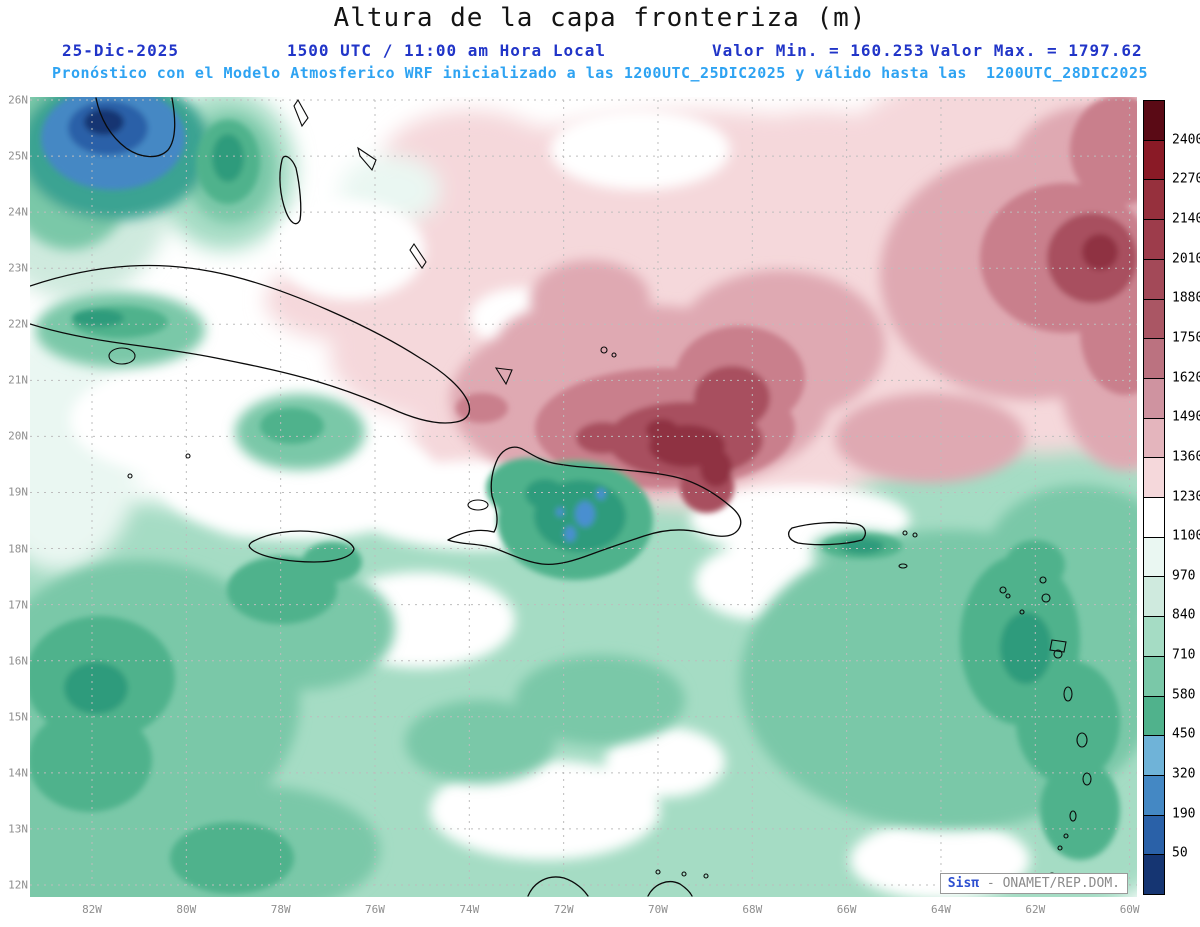 This screenshot has width=1200, height=927. Describe the element at coordinates (18, 605) in the screenshot. I see `lat-tick-label: 17N` at that location.